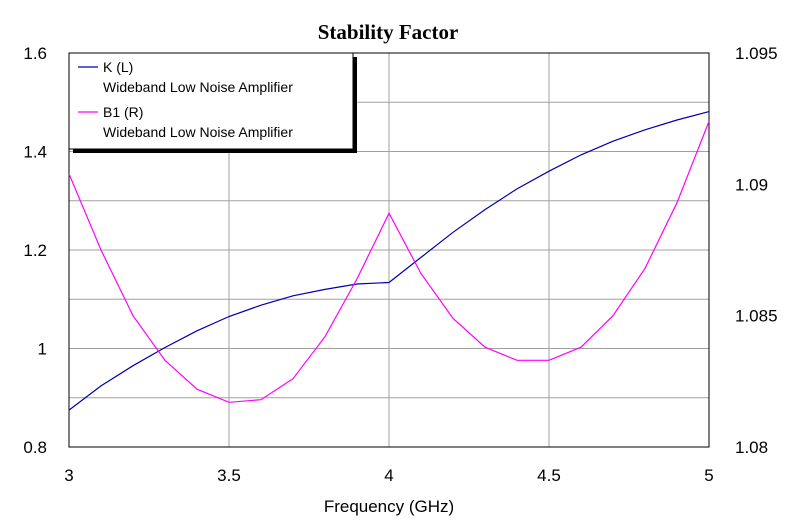 This screenshot has width=801, height=528. I want to click on y-right-tick-label: 1.085, so click(756, 316).